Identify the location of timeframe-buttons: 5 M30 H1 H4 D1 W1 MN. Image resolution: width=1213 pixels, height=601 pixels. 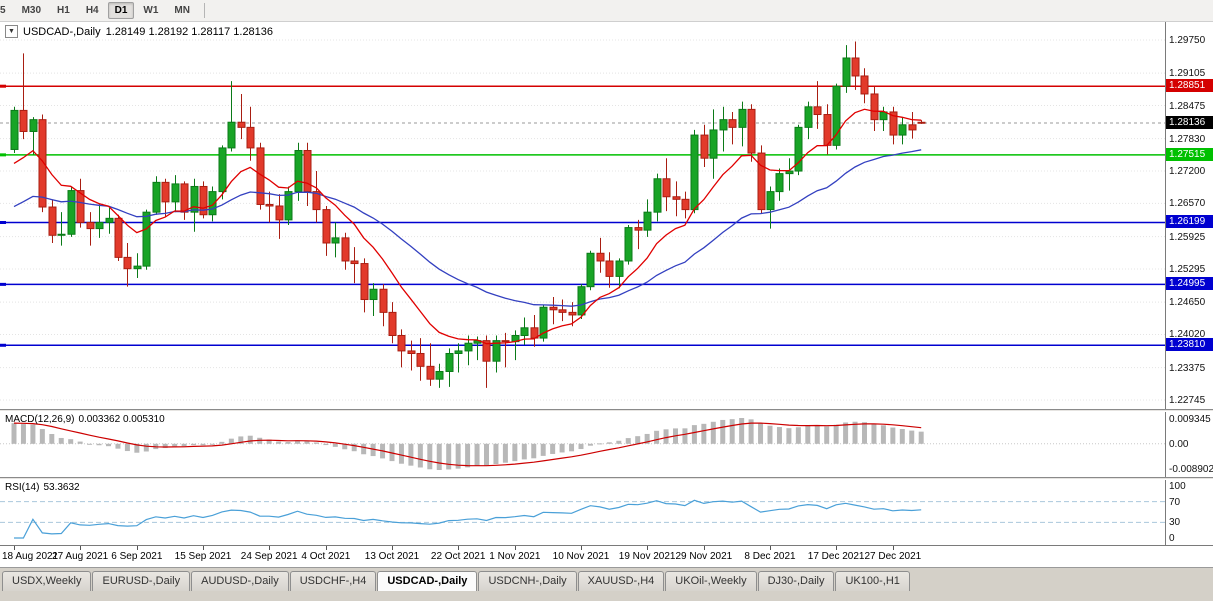
(99, 10).